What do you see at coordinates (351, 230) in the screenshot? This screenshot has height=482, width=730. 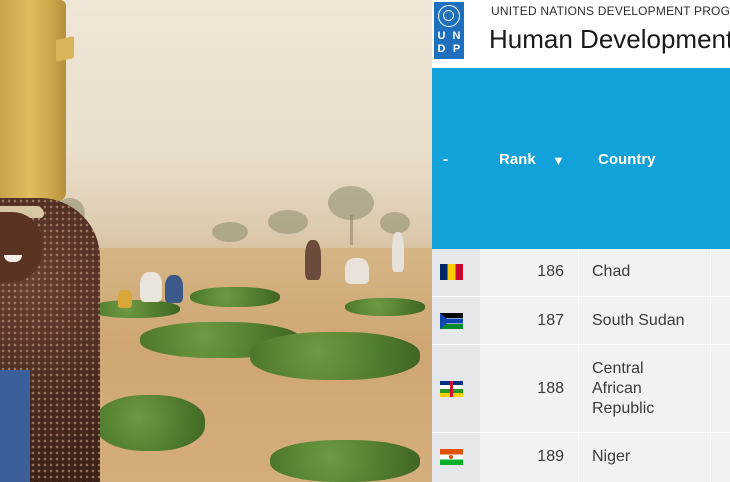 I see `tree-trunk` at bounding box center [351, 230].